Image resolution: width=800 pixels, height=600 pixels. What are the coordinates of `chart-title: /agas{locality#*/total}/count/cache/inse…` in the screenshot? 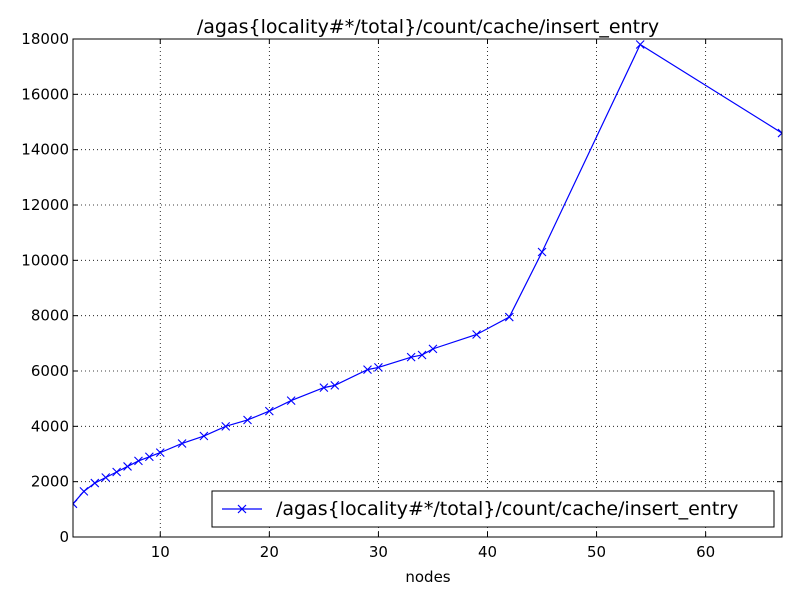 It's located at (428, 27).